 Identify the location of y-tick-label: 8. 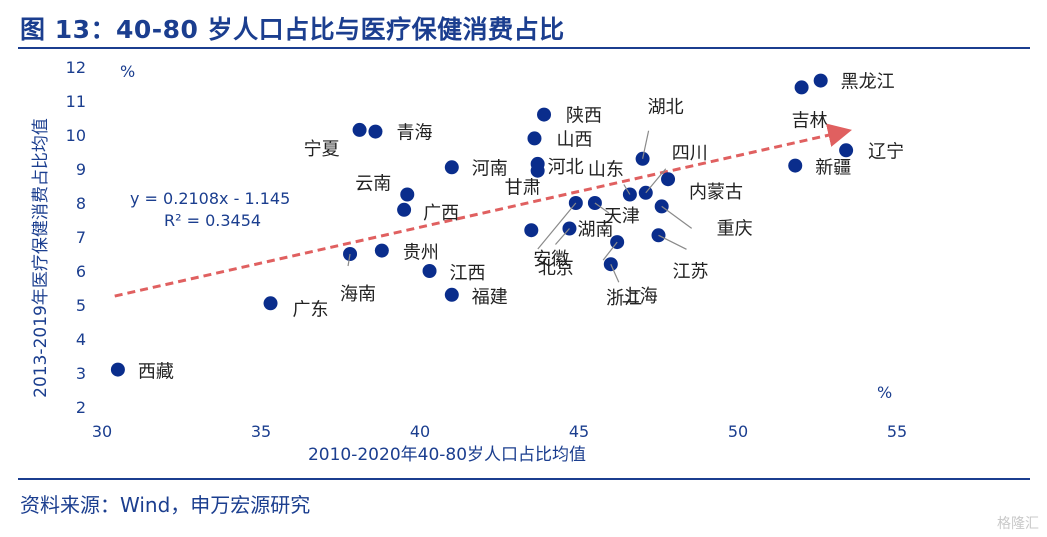
(81, 203).